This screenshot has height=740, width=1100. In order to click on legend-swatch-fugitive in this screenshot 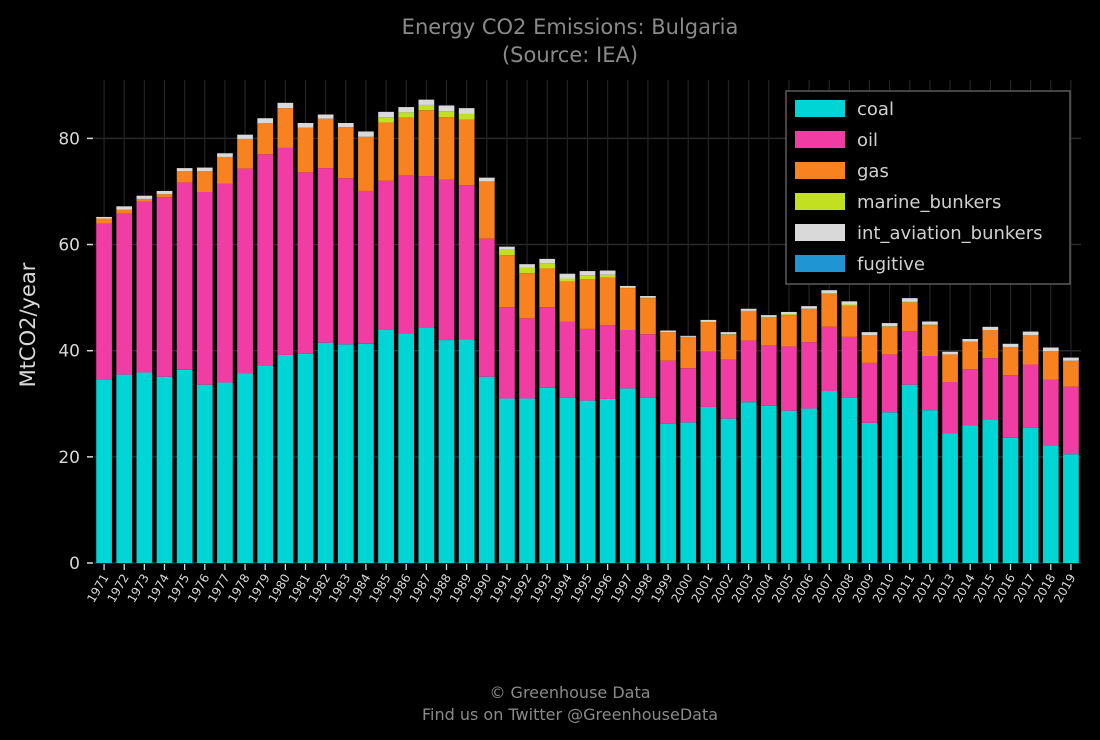, I will do `click(820, 263)`.